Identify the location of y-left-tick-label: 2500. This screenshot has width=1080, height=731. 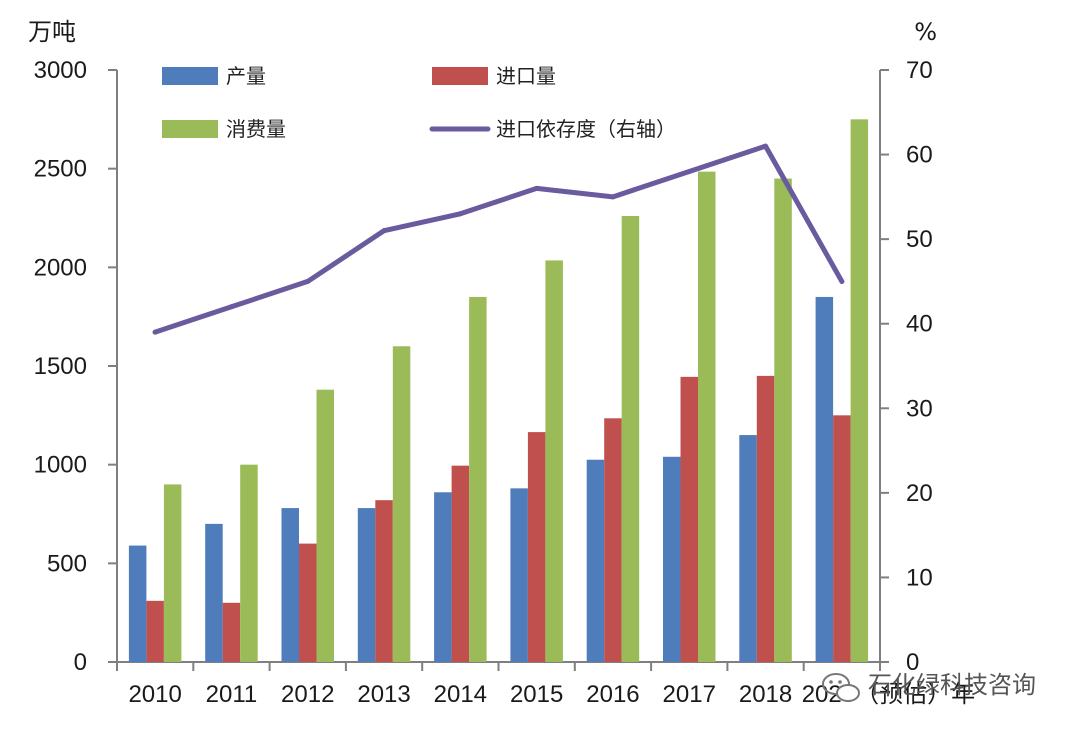
(60, 169).